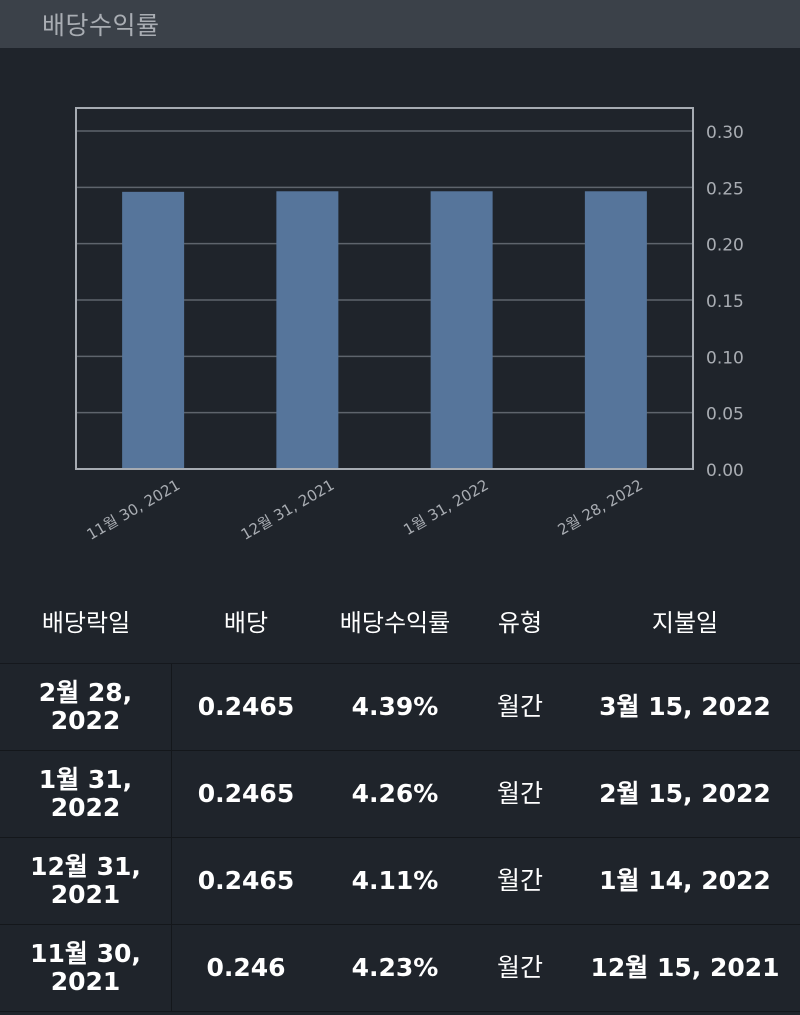 This screenshot has width=800, height=1015. I want to click on y-tick-label: 0.25, so click(725, 189).